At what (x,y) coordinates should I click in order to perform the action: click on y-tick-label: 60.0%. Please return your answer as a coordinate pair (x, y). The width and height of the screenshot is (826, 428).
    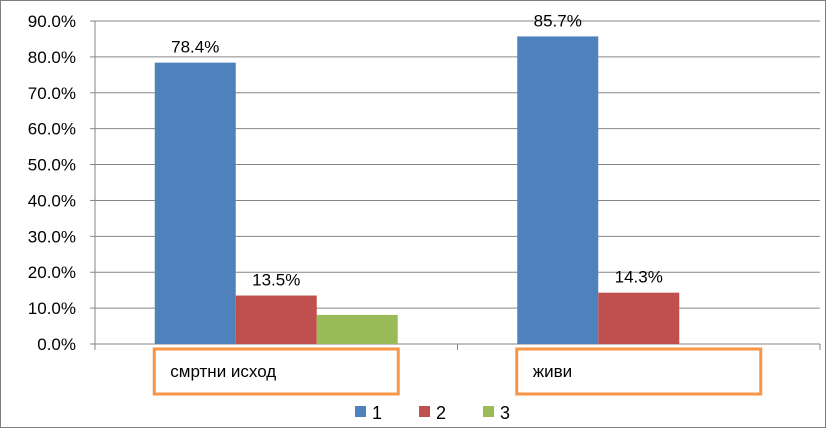
    Looking at the image, I should click on (52, 129).